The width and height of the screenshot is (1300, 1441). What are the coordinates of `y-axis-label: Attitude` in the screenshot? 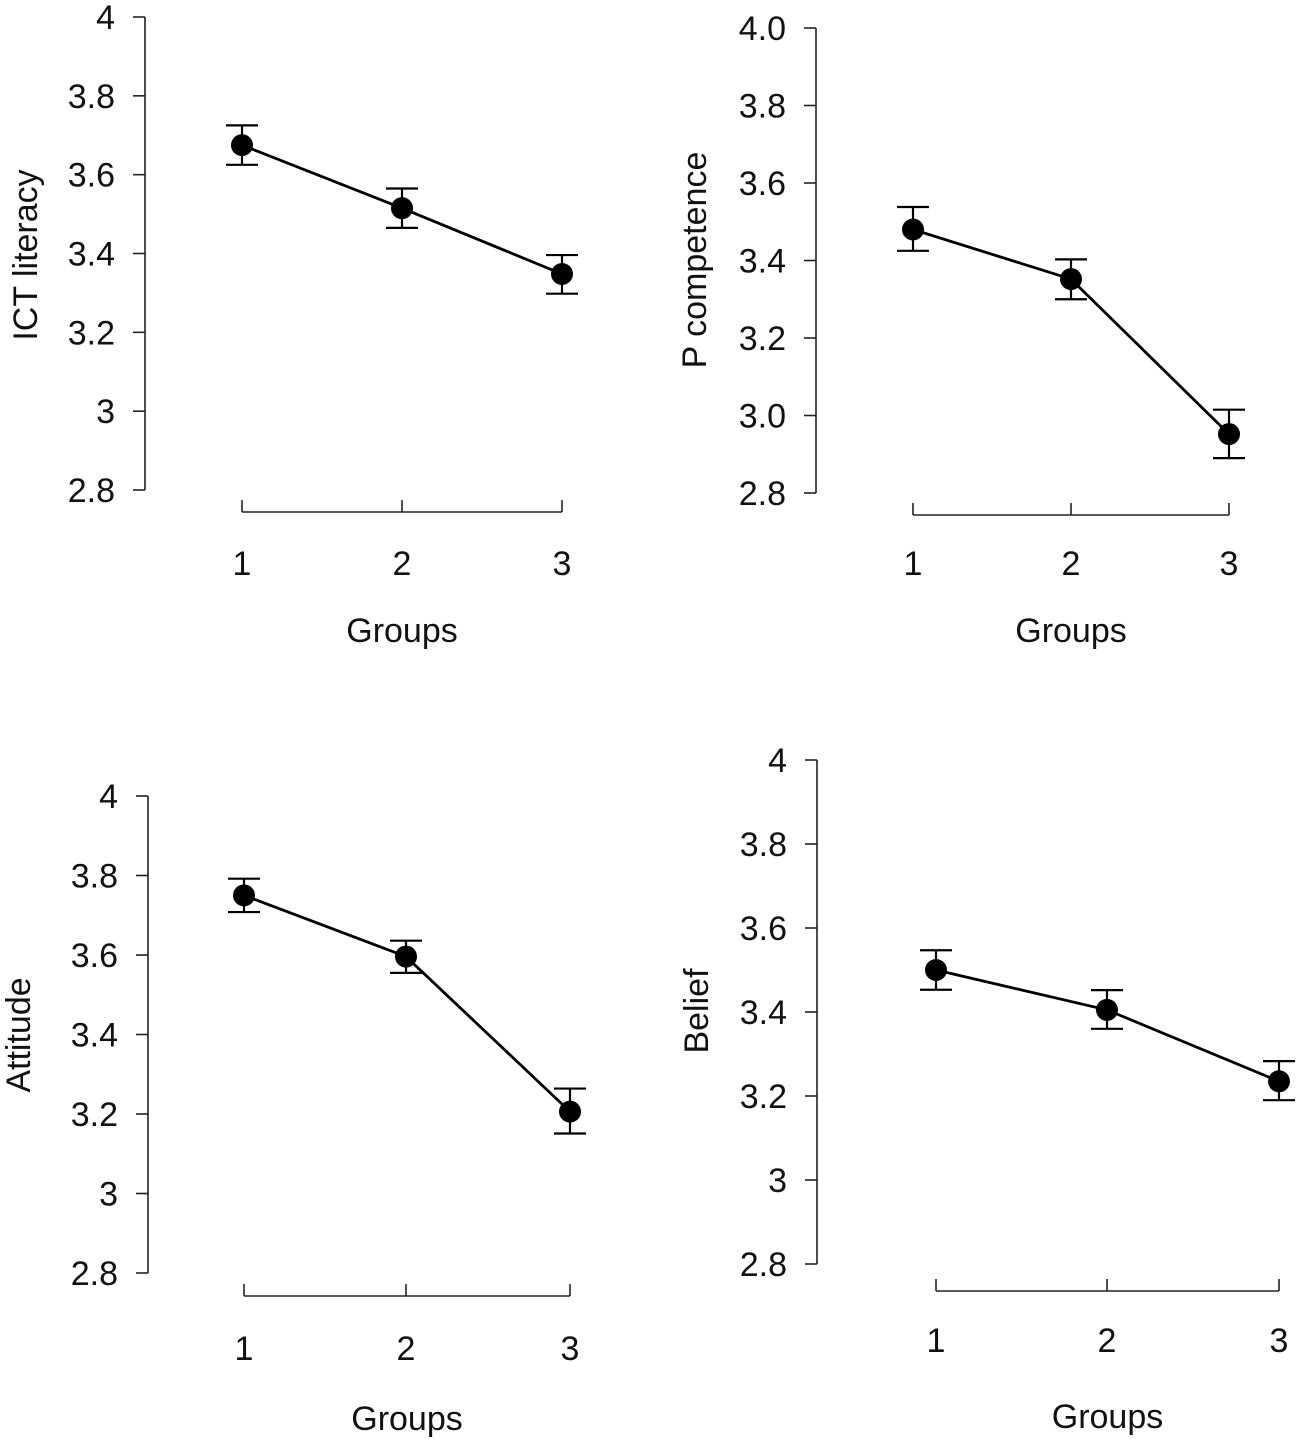 It's located at (19, 1034).